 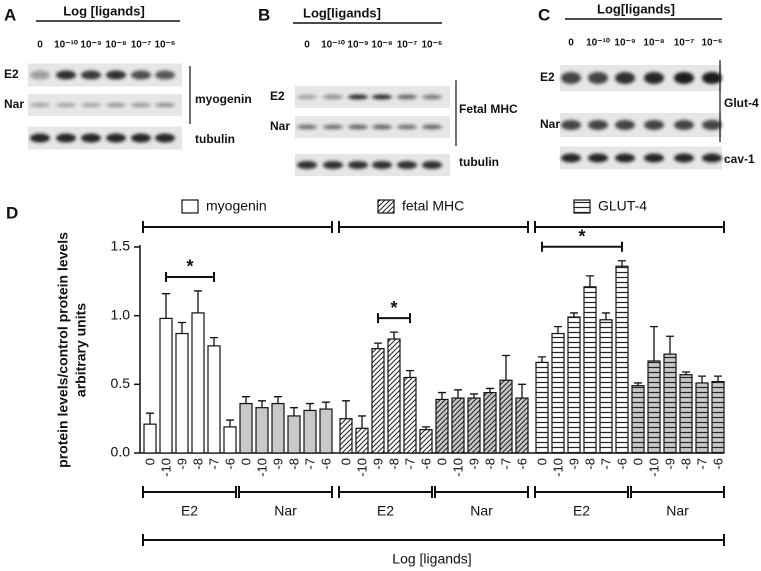 I want to click on target-label: Fetal MHC, so click(x=488, y=109).